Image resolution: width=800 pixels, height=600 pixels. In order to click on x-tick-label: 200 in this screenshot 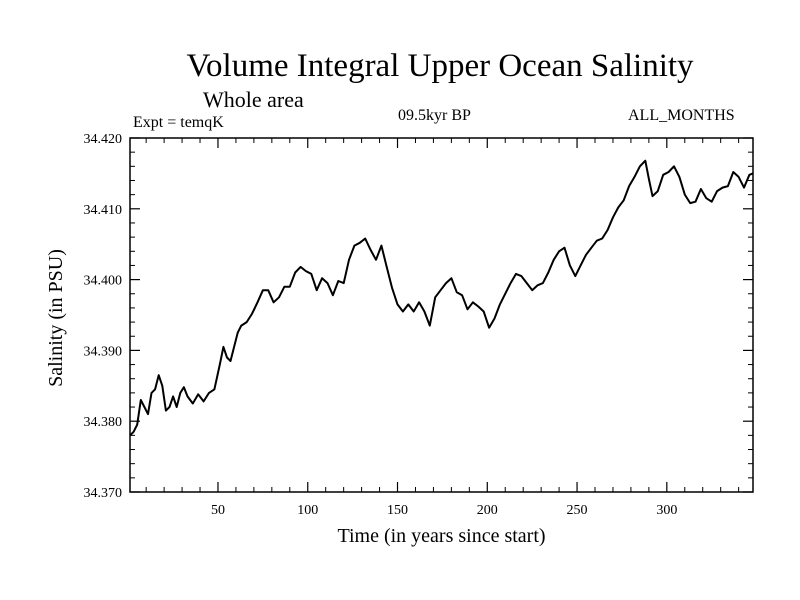, I will do `click(487, 510)`.